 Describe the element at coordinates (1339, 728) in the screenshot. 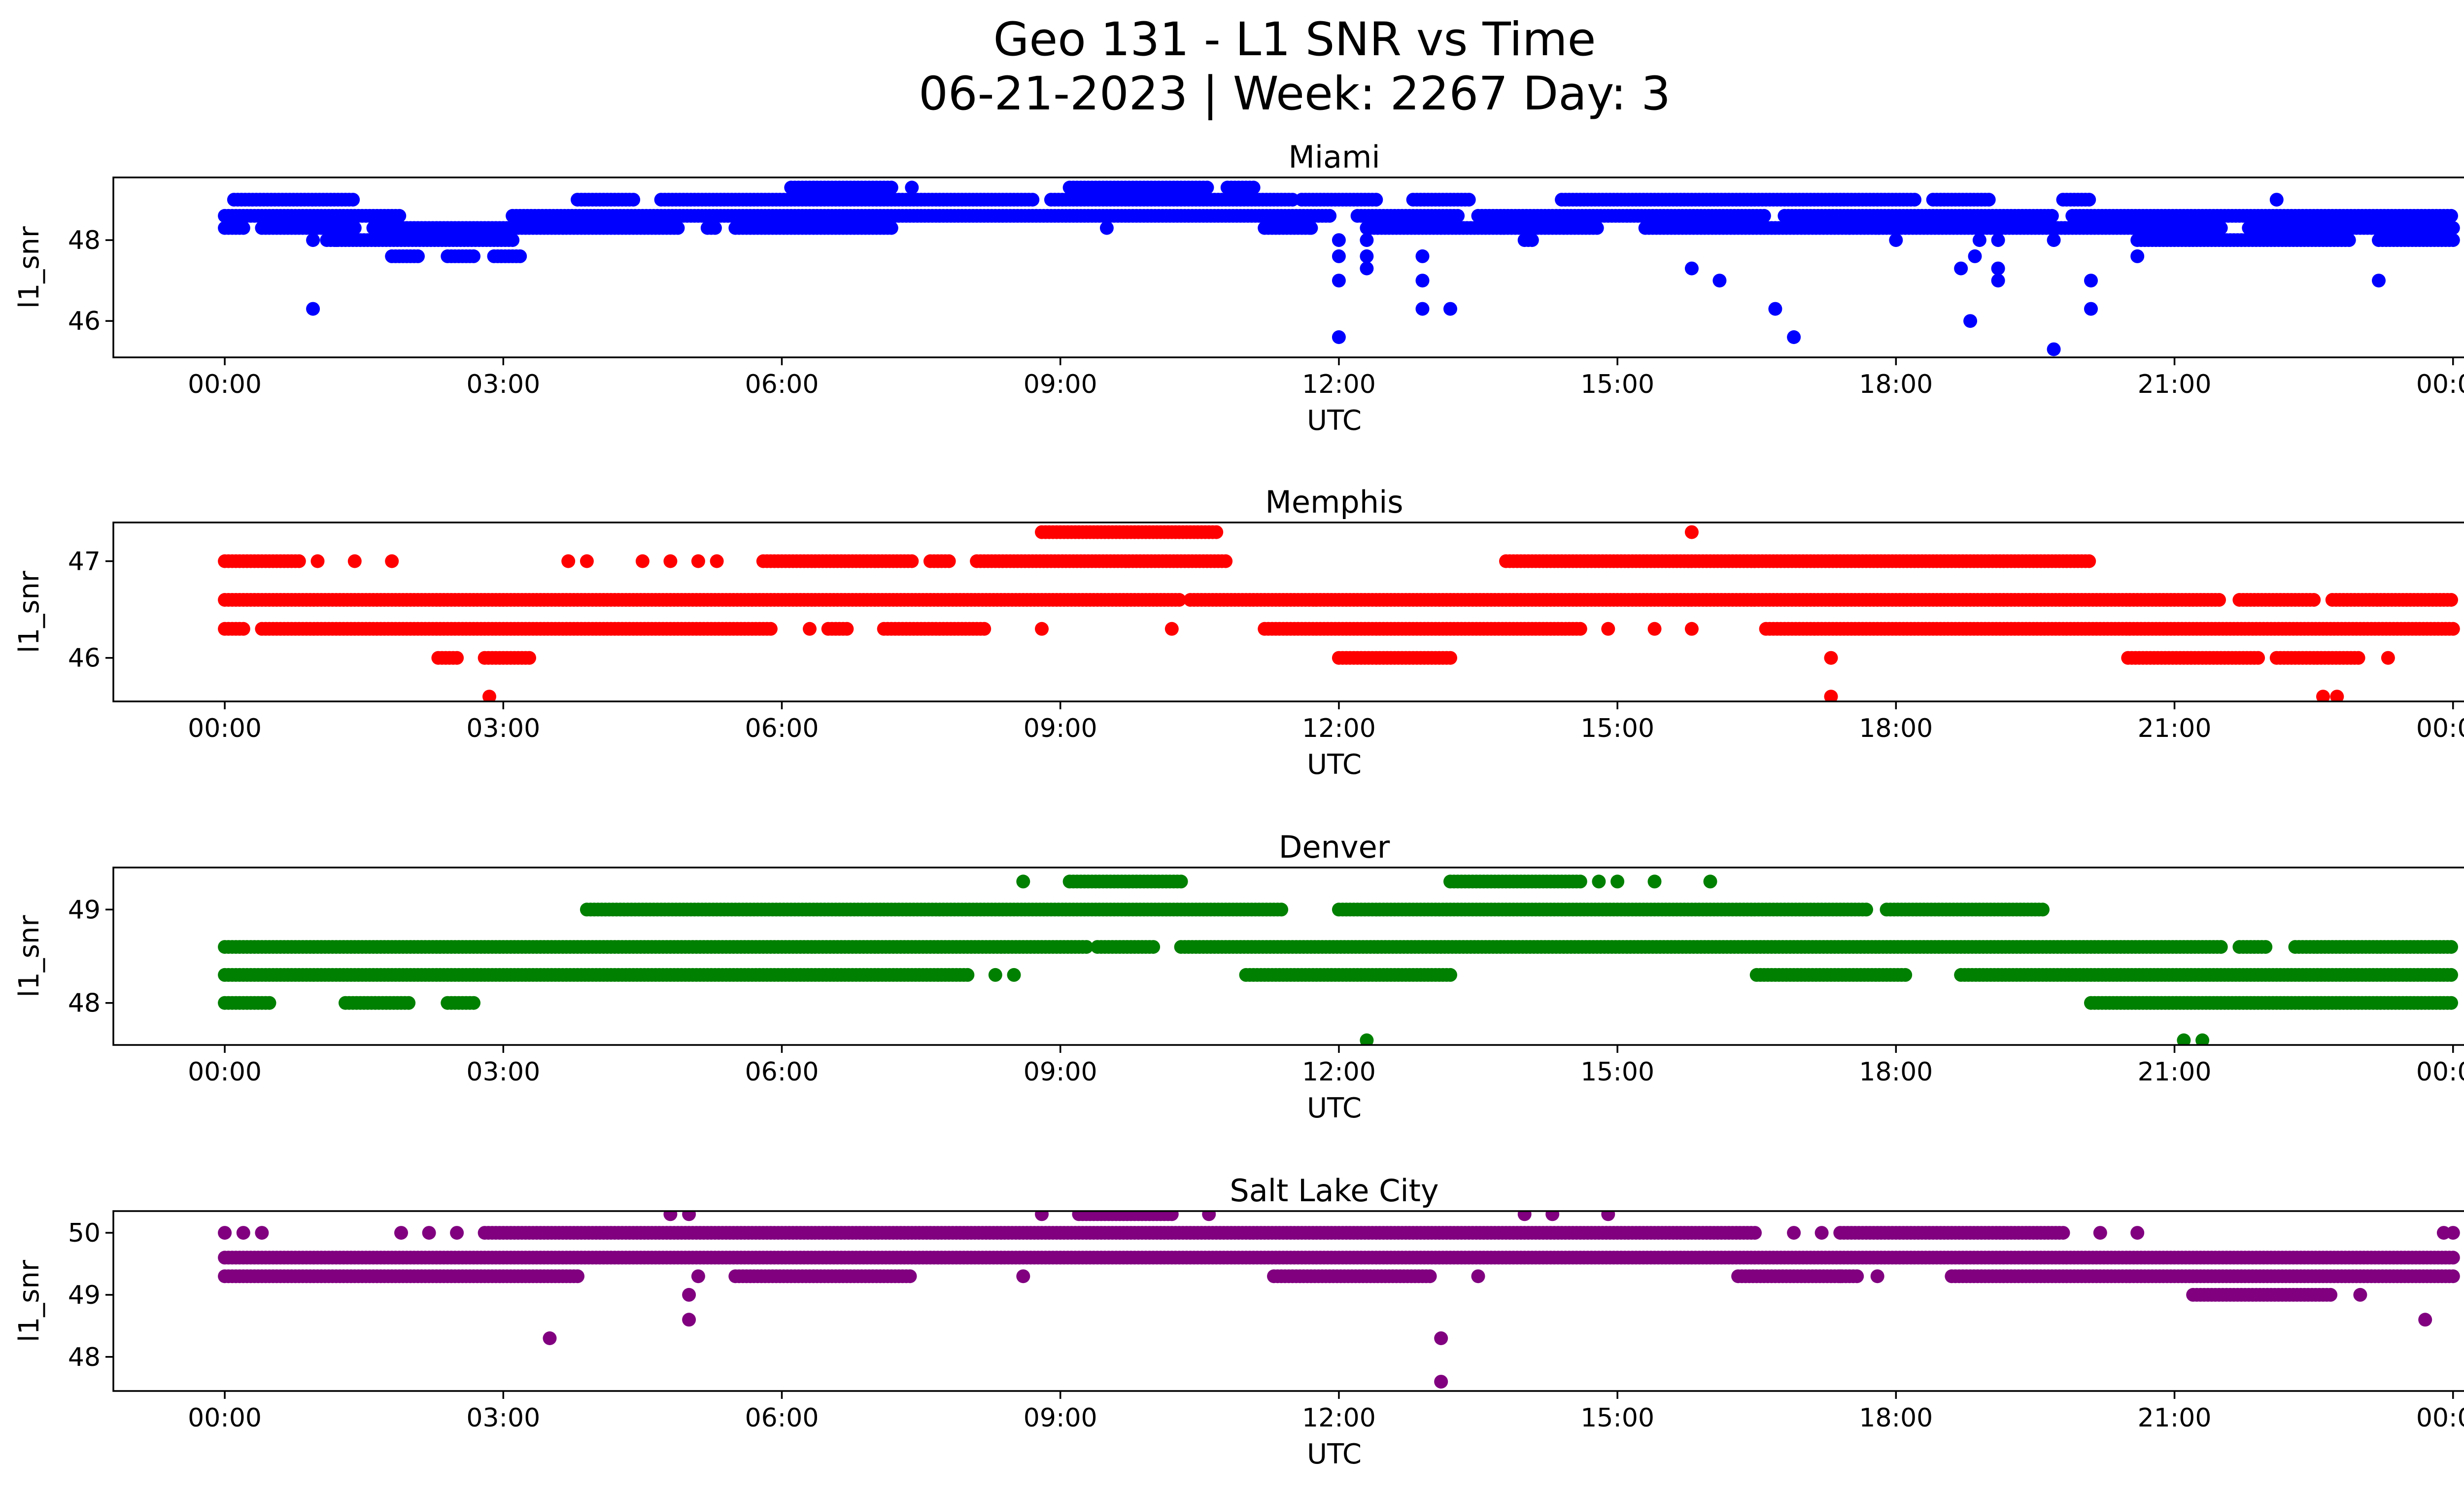

I see `memphis-x-tick-label: 12:00` at that location.